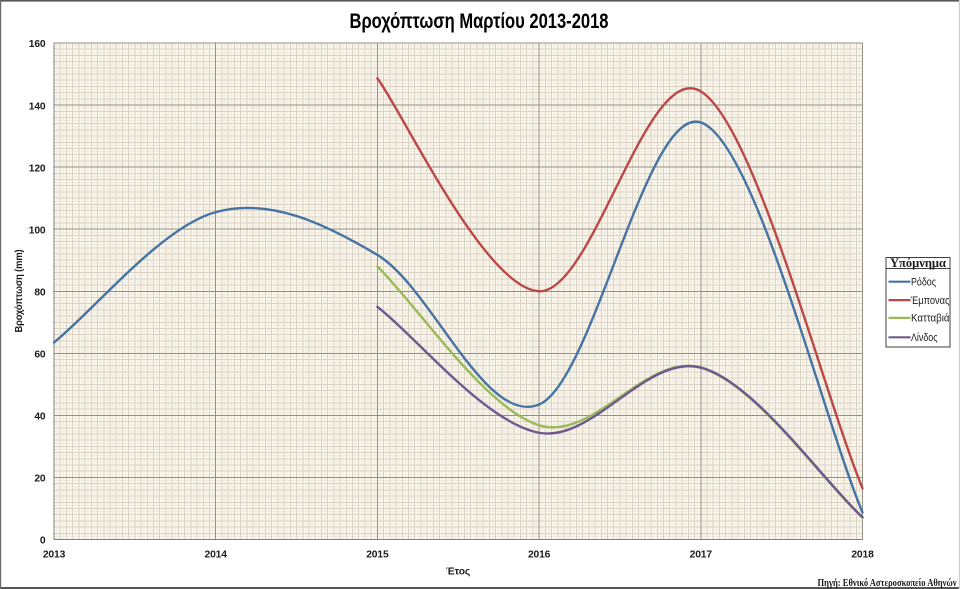  I want to click on svg-text: Έμπονας, so click(929, 301).